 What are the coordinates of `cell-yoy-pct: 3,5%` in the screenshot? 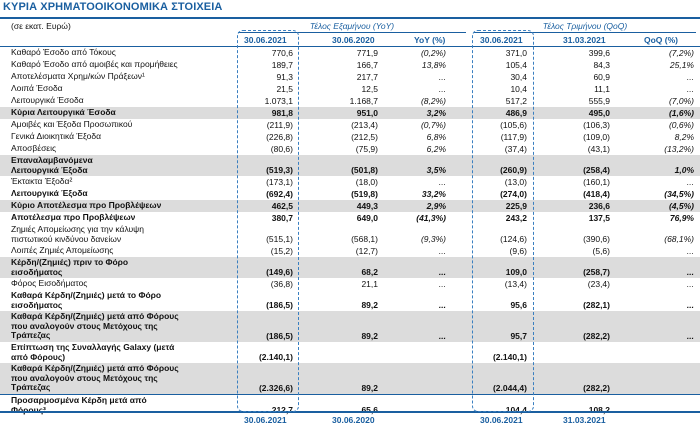 It's located at (436, 169).